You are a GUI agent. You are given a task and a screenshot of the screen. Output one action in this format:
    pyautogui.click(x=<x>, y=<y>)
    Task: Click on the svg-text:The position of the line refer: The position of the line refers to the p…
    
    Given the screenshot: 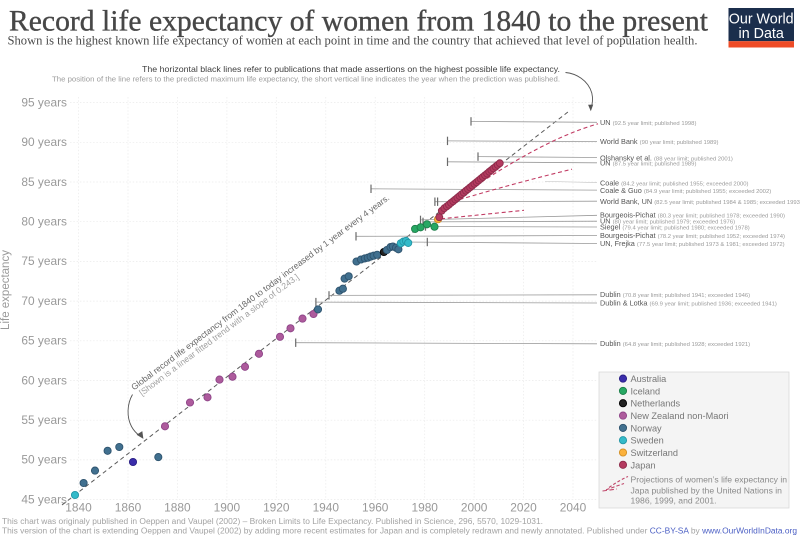 What is the action you would take?
    pyautogui.click(x=306, y=79)
    